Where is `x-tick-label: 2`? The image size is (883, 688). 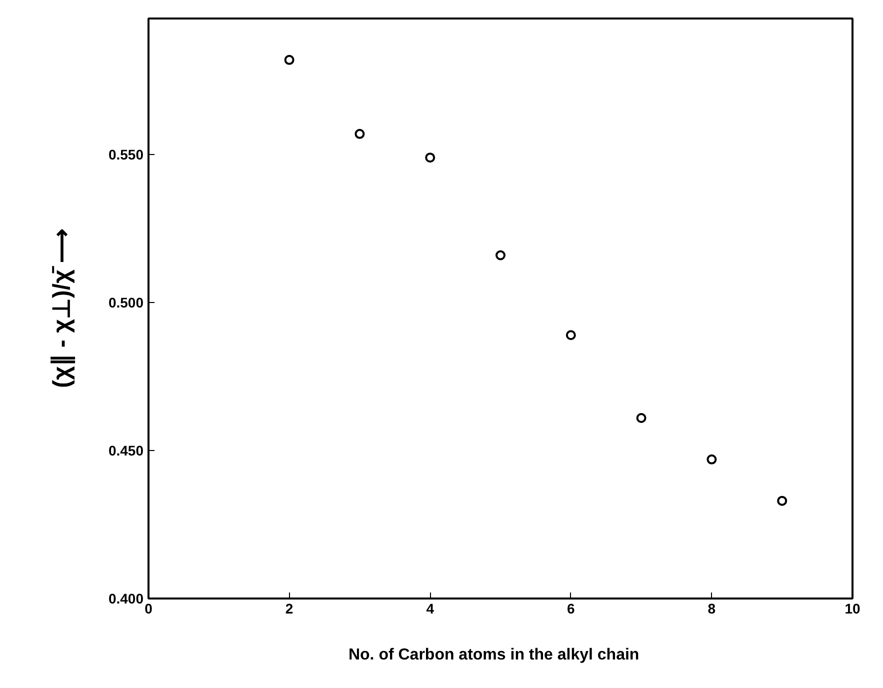 x-tick-label: 2 is located at coordinates (289, 608).